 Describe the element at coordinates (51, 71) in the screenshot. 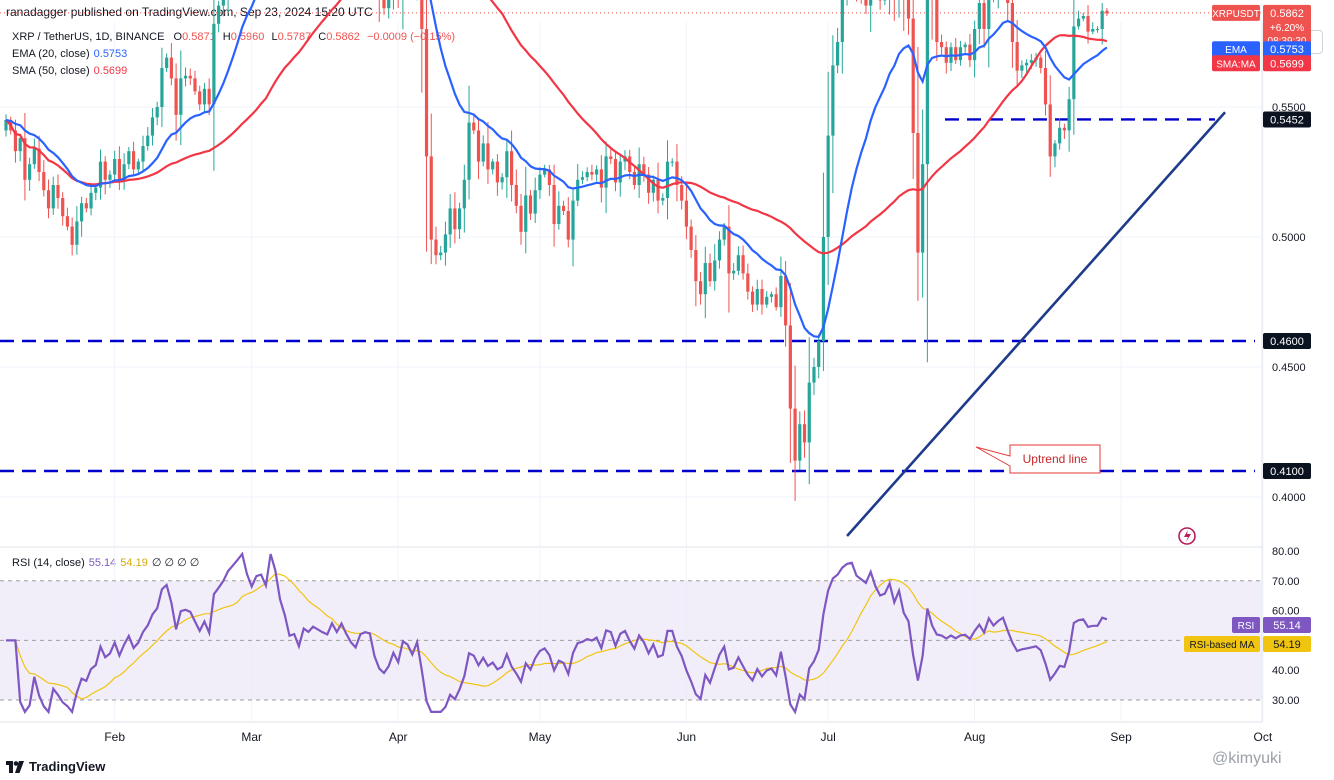

I see `sma-legend-label: SMA (50, close)` at that location.